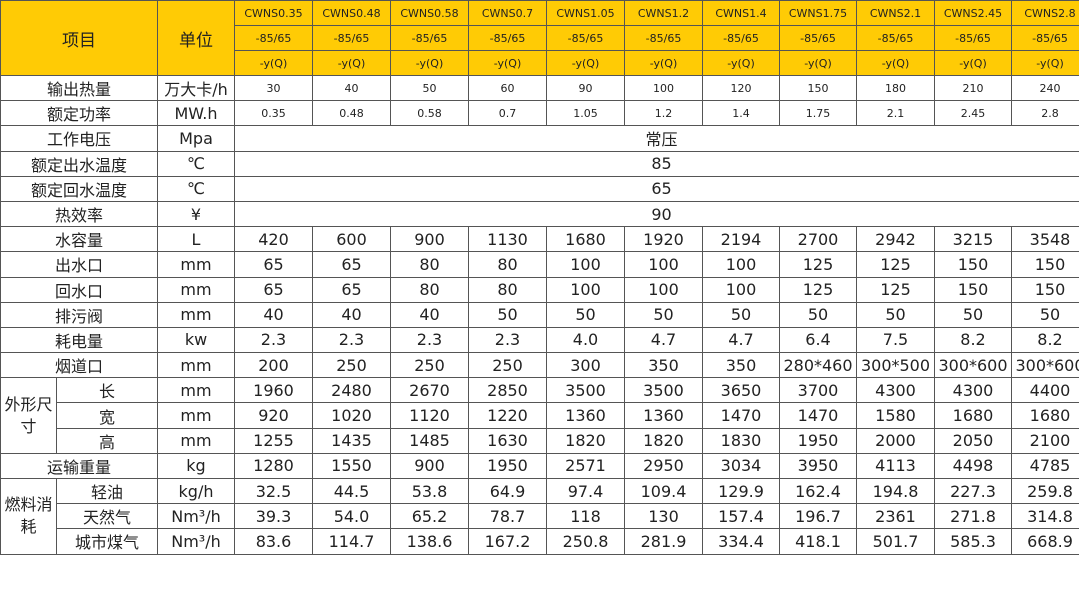  I want to click on value-cell: 4113, so click(895, 466).